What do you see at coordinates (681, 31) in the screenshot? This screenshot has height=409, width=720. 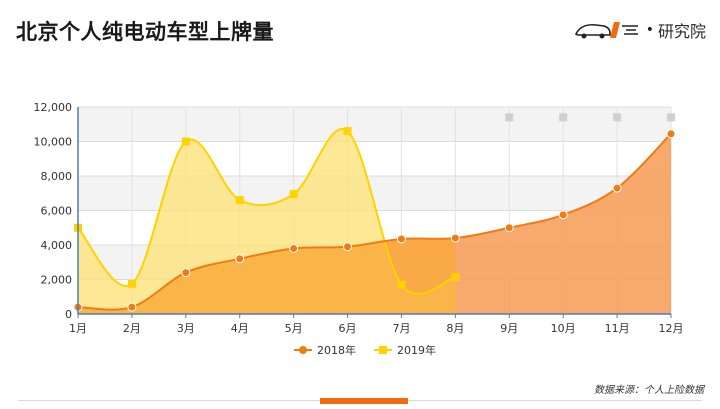 I see `brand-text: 研究院` at bounding box center [681, 31].